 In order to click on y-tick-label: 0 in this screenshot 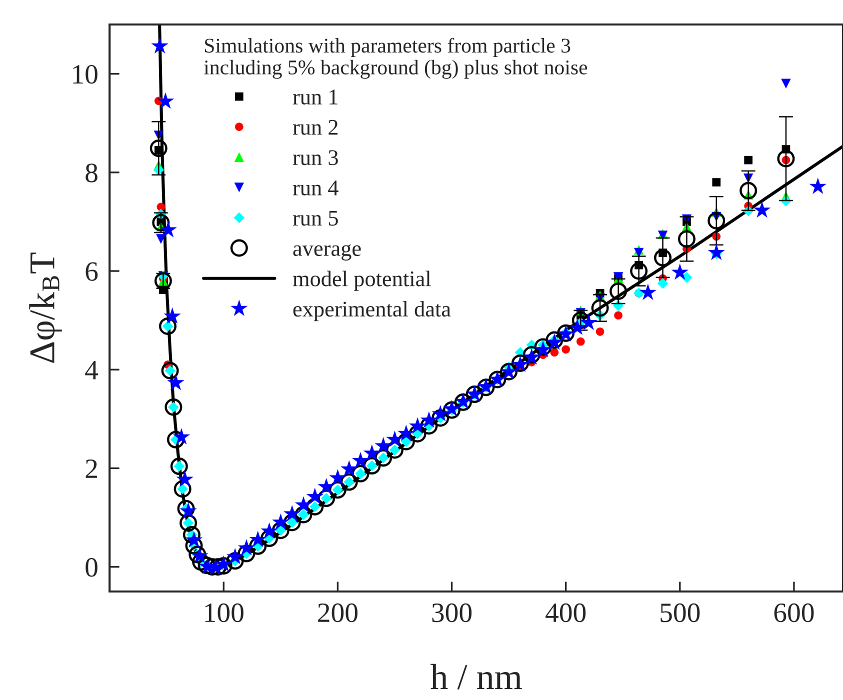, I will do `click(92, 567)`.